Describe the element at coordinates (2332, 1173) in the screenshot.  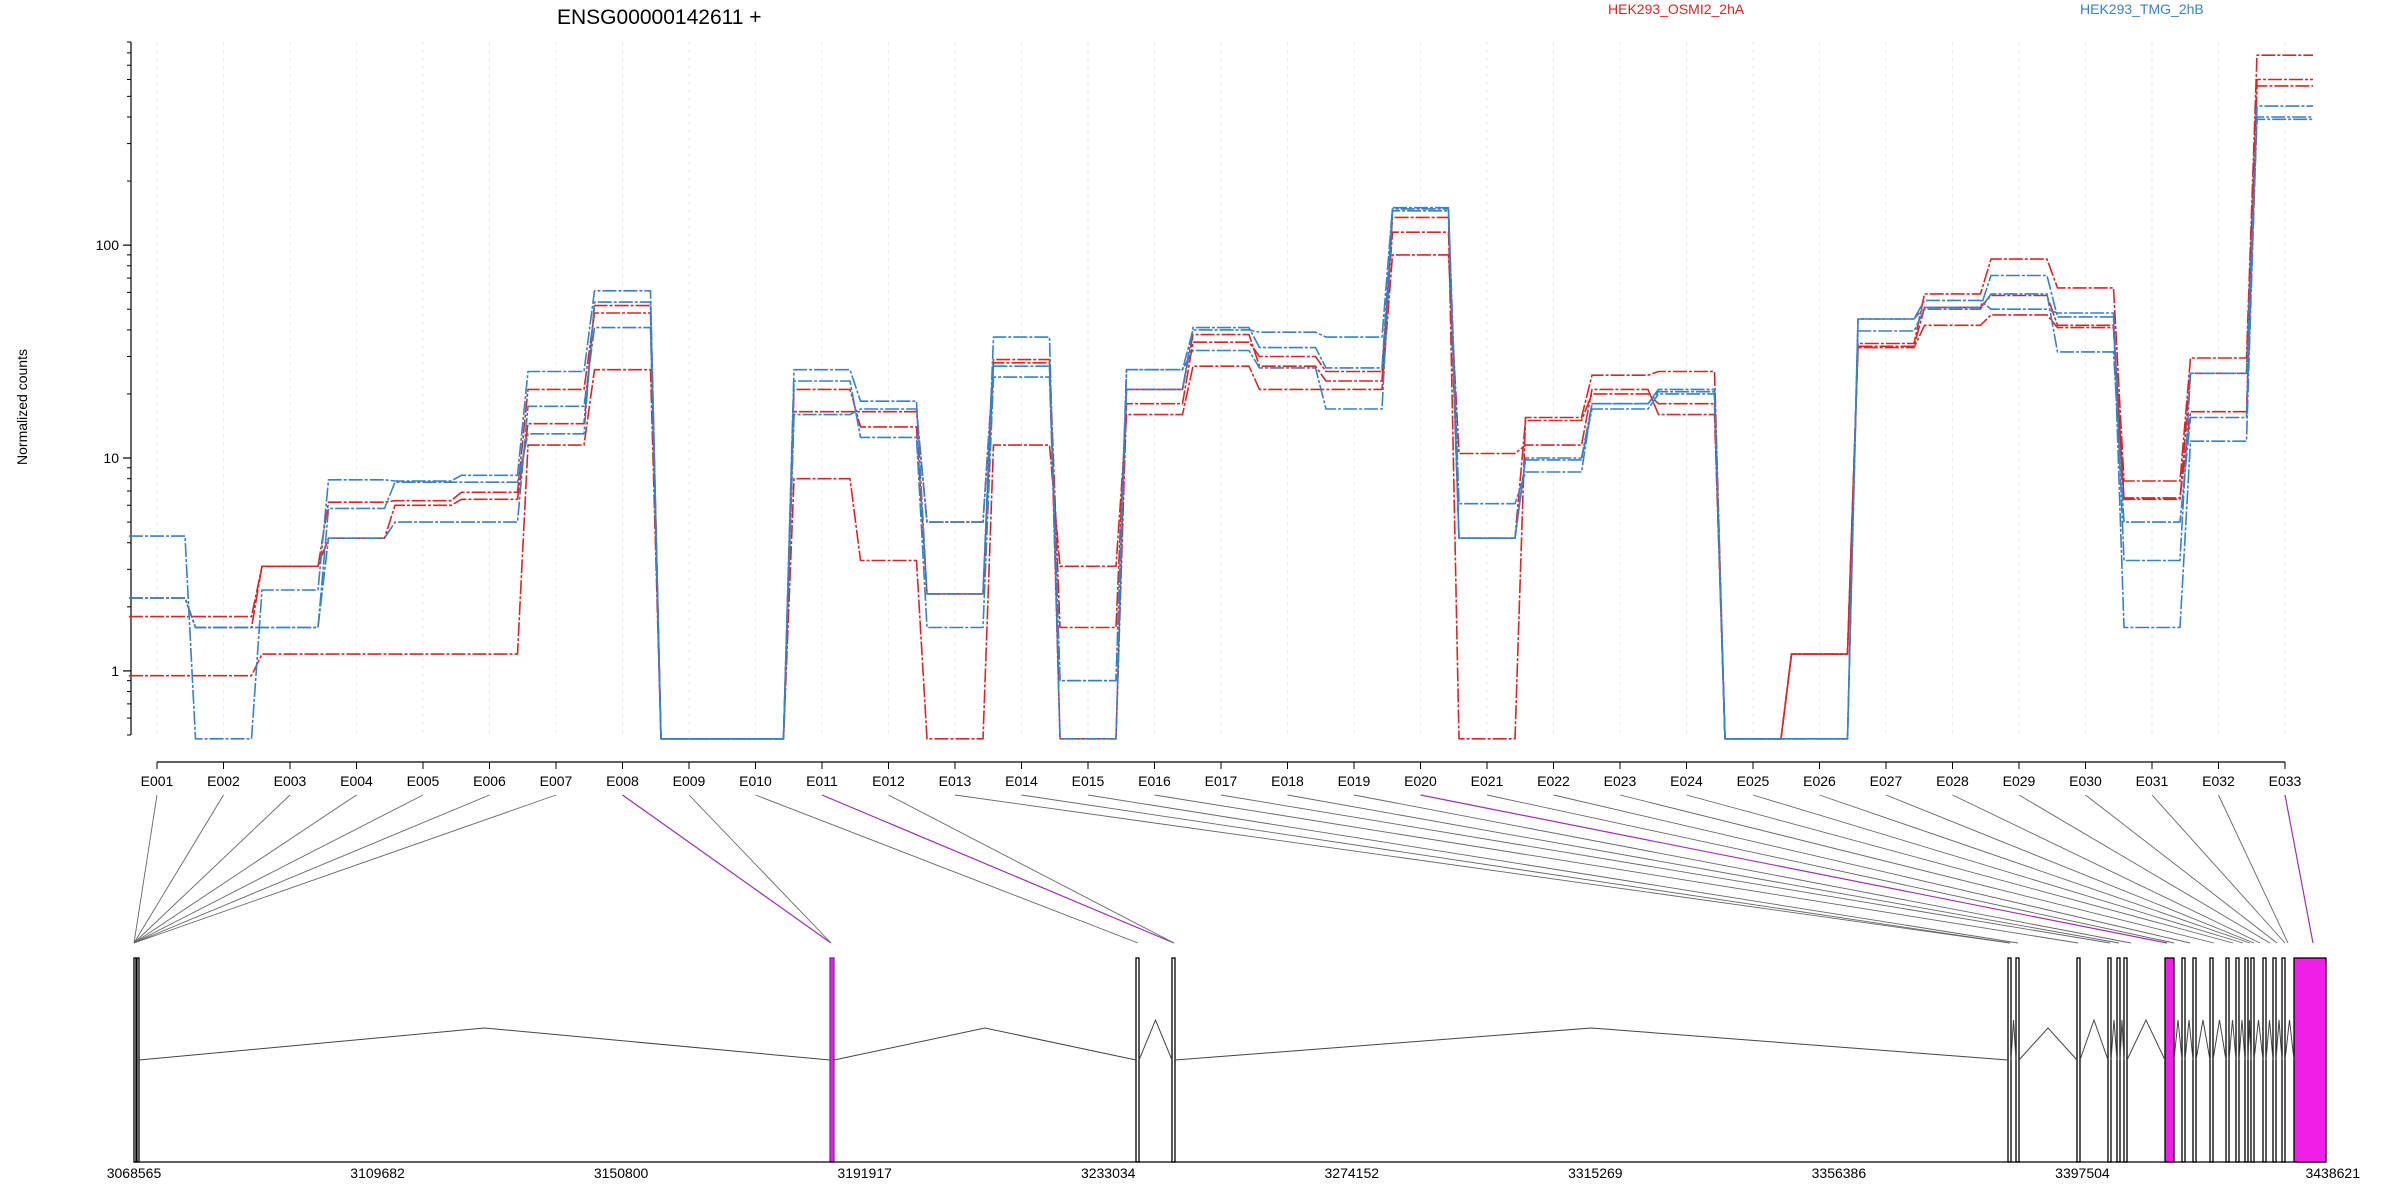
I see `genomic-tick-label: 3438621` at that location.